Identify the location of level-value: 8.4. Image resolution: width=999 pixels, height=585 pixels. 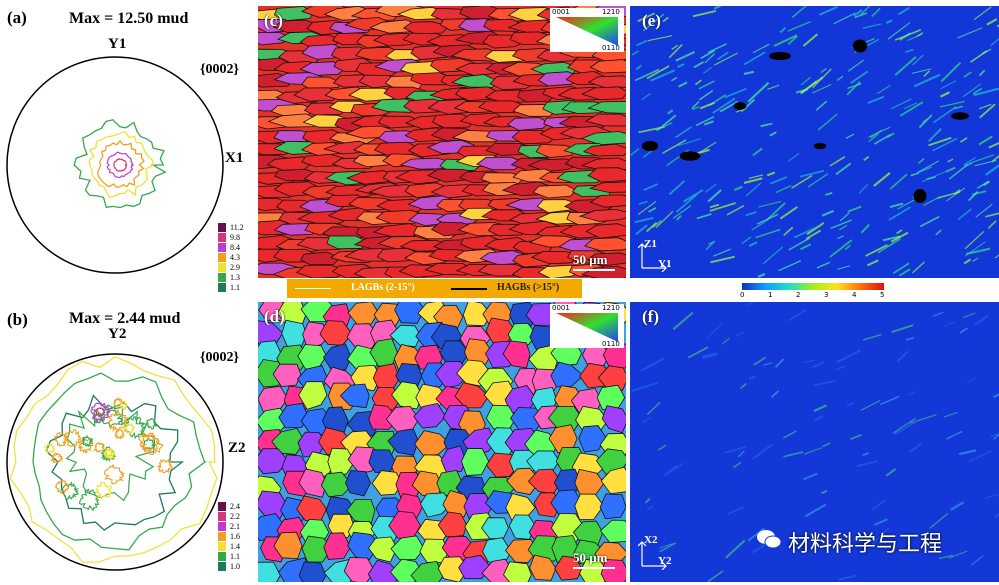
(235, 247).